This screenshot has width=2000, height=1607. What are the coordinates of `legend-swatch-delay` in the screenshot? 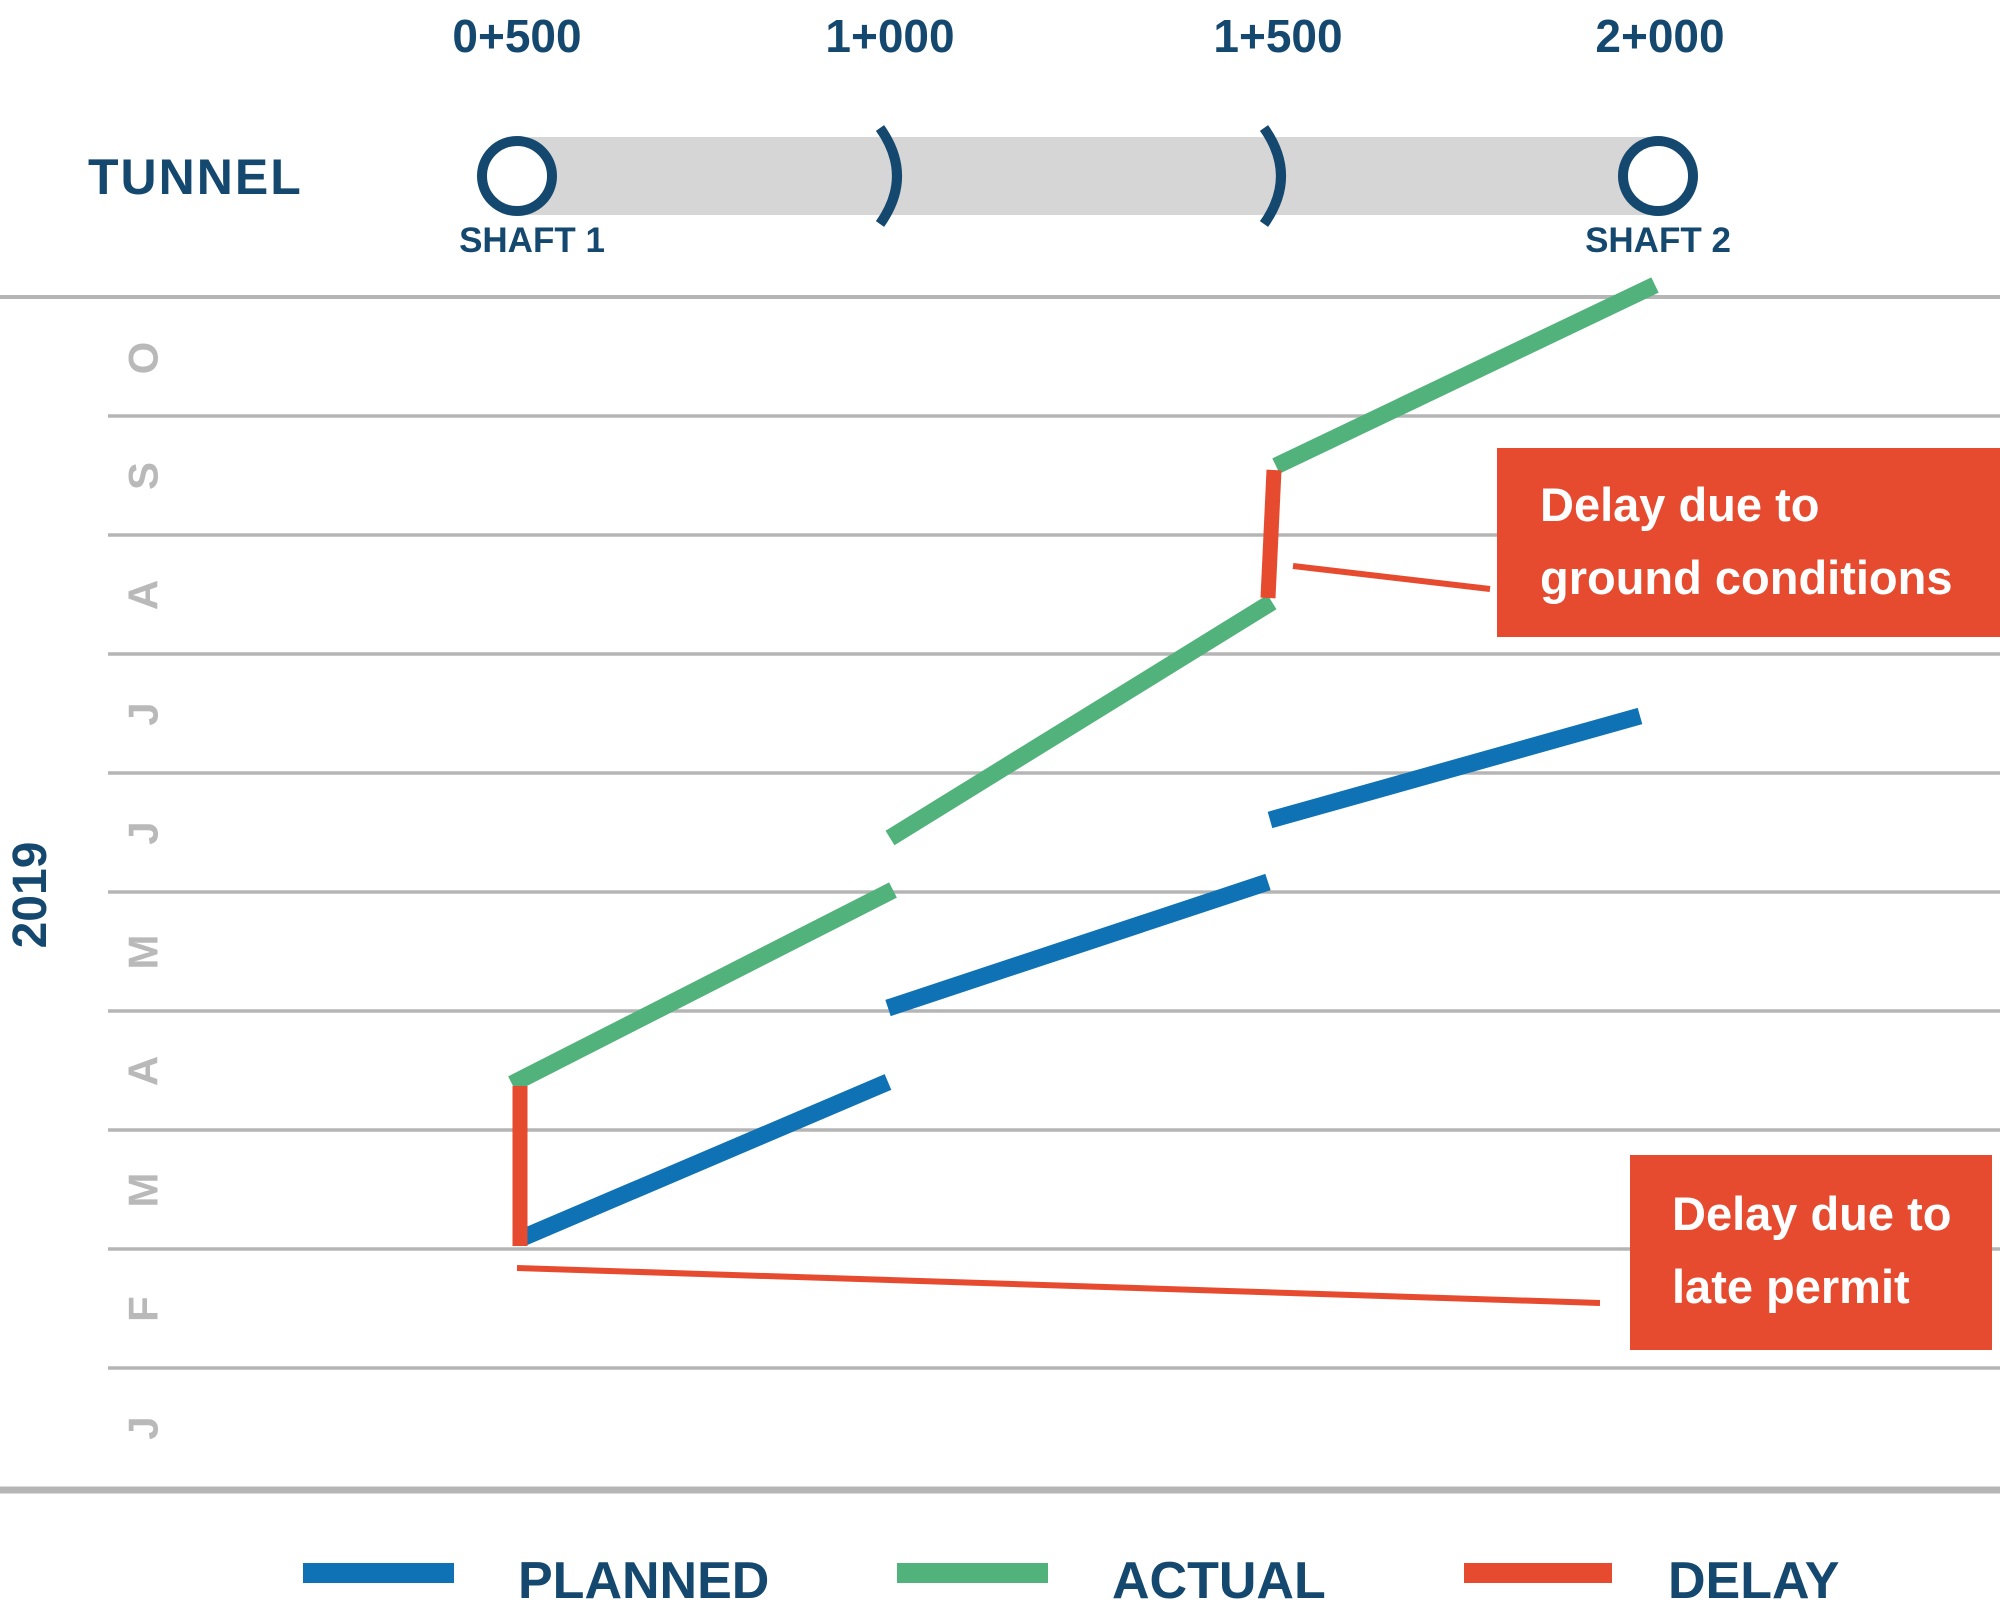 It's located at (1538, 1573).